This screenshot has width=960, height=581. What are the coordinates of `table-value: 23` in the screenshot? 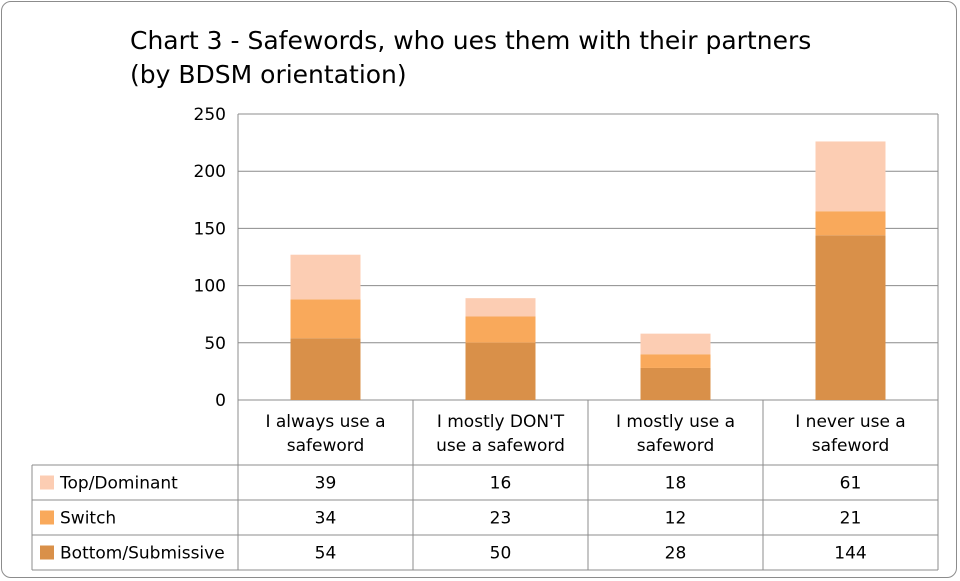 It's located at (501, 519).